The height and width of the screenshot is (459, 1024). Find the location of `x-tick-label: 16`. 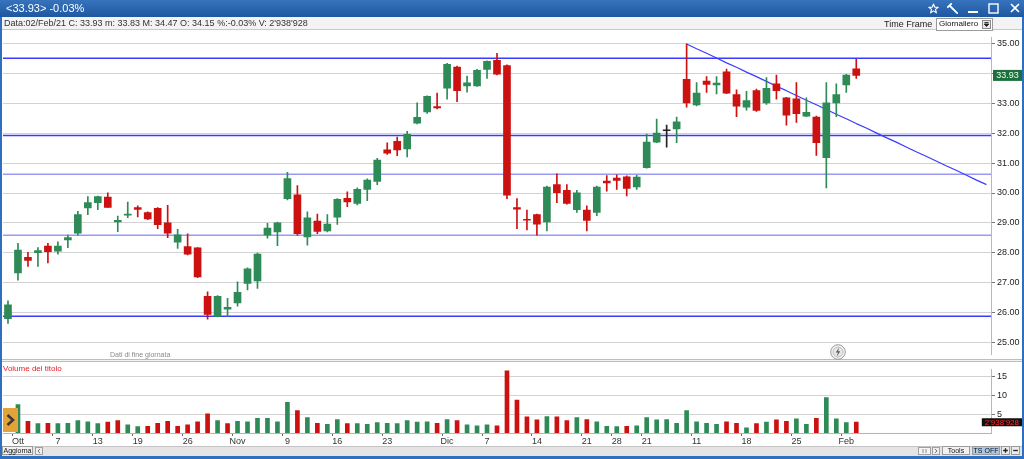

x-tick-label: 16 is located at coordinates (337, 440).